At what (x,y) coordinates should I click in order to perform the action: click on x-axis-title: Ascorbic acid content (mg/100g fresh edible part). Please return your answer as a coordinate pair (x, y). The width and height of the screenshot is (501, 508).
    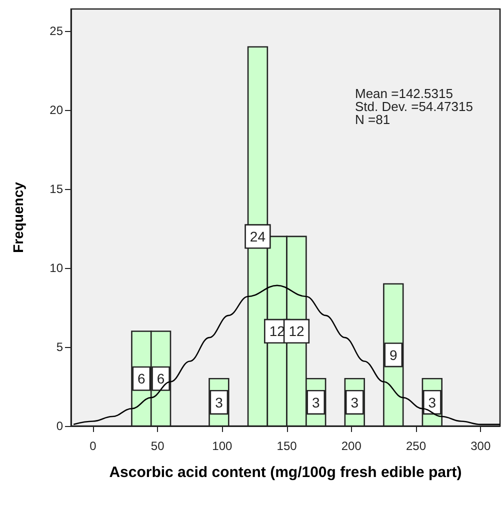
    Looking at the image, I should click on (285, 472).